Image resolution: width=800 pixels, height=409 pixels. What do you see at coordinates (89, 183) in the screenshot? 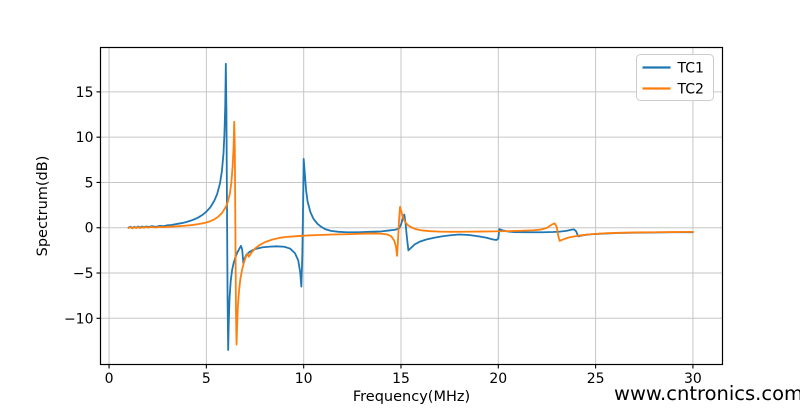
I see `y-tick-label: 5` at bounding box center [89, 183].